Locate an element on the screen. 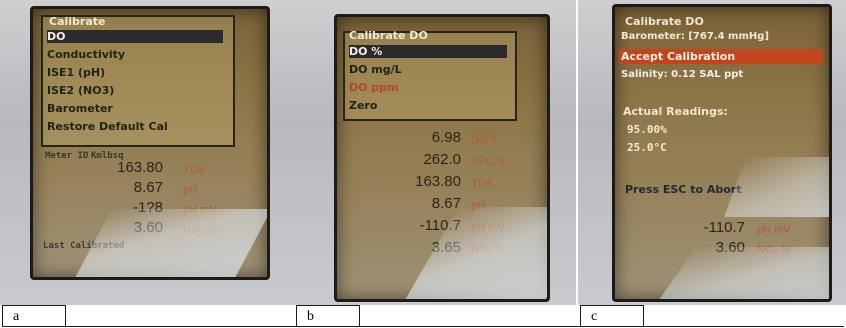 This screenshot has height=328, width=846. reading-unit: DO ? is located at coordinates (484, 140).